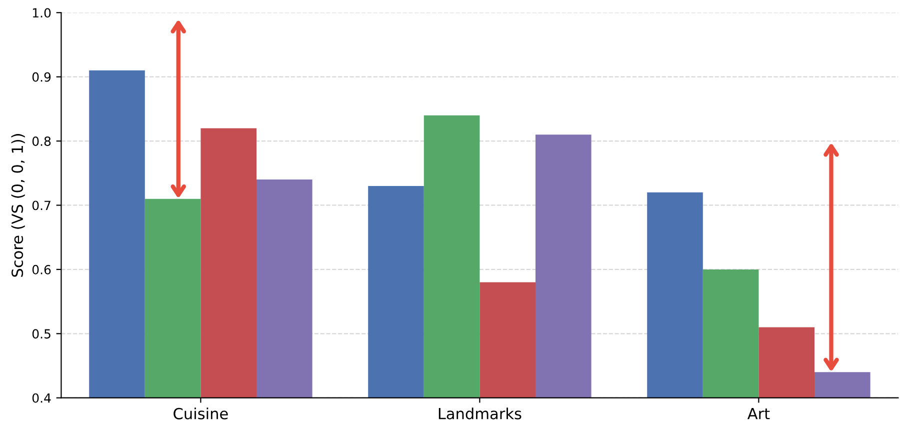  What do you see at coordinates (758, 414) in the screenshot?
I see `x-tick-label: Art` at bounding box center [758, 414].